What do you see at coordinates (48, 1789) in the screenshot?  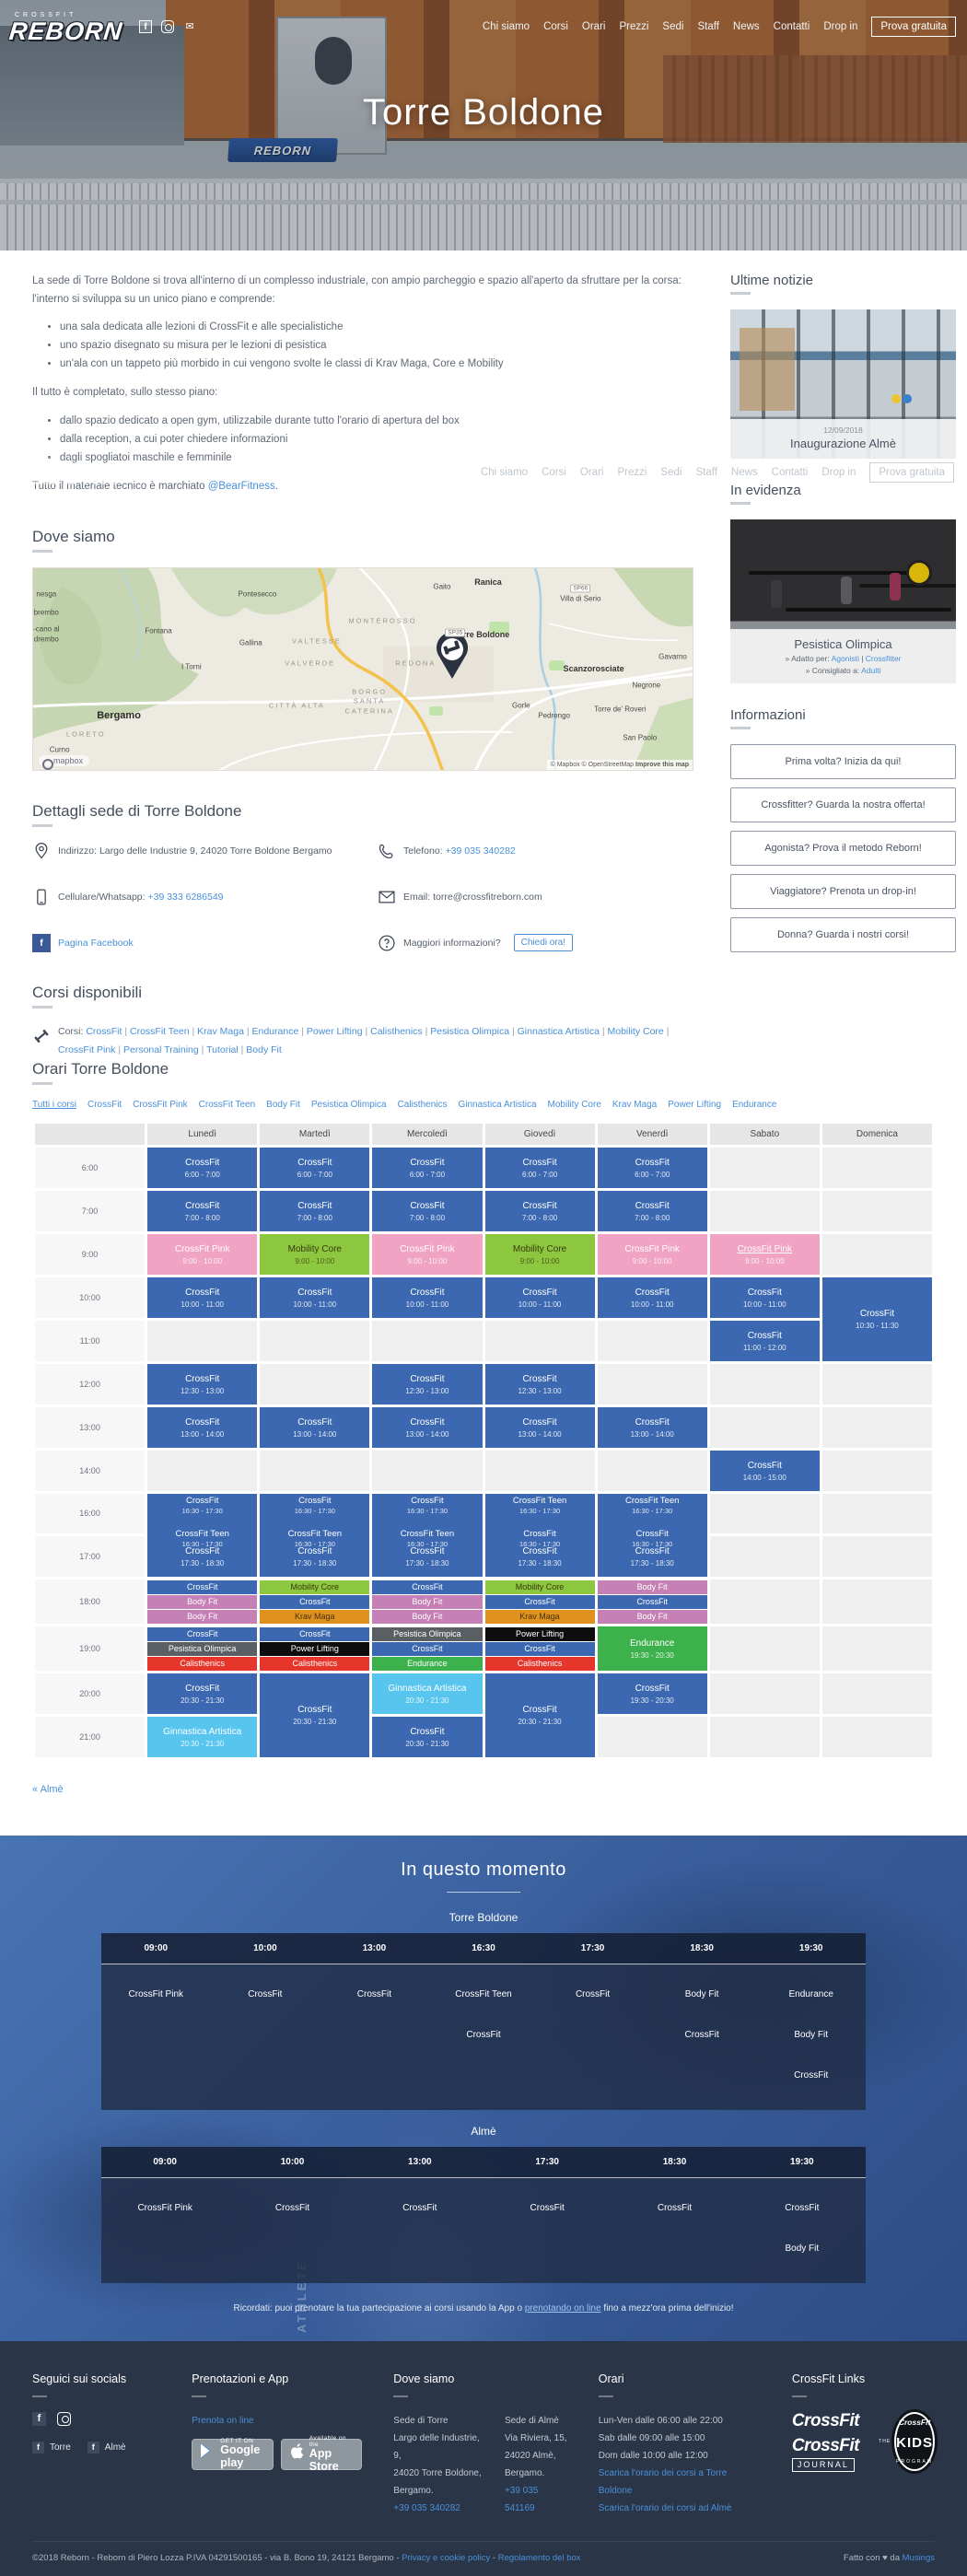 I see `alme-back-link: « Almè` at bounding box center [48, 1789].